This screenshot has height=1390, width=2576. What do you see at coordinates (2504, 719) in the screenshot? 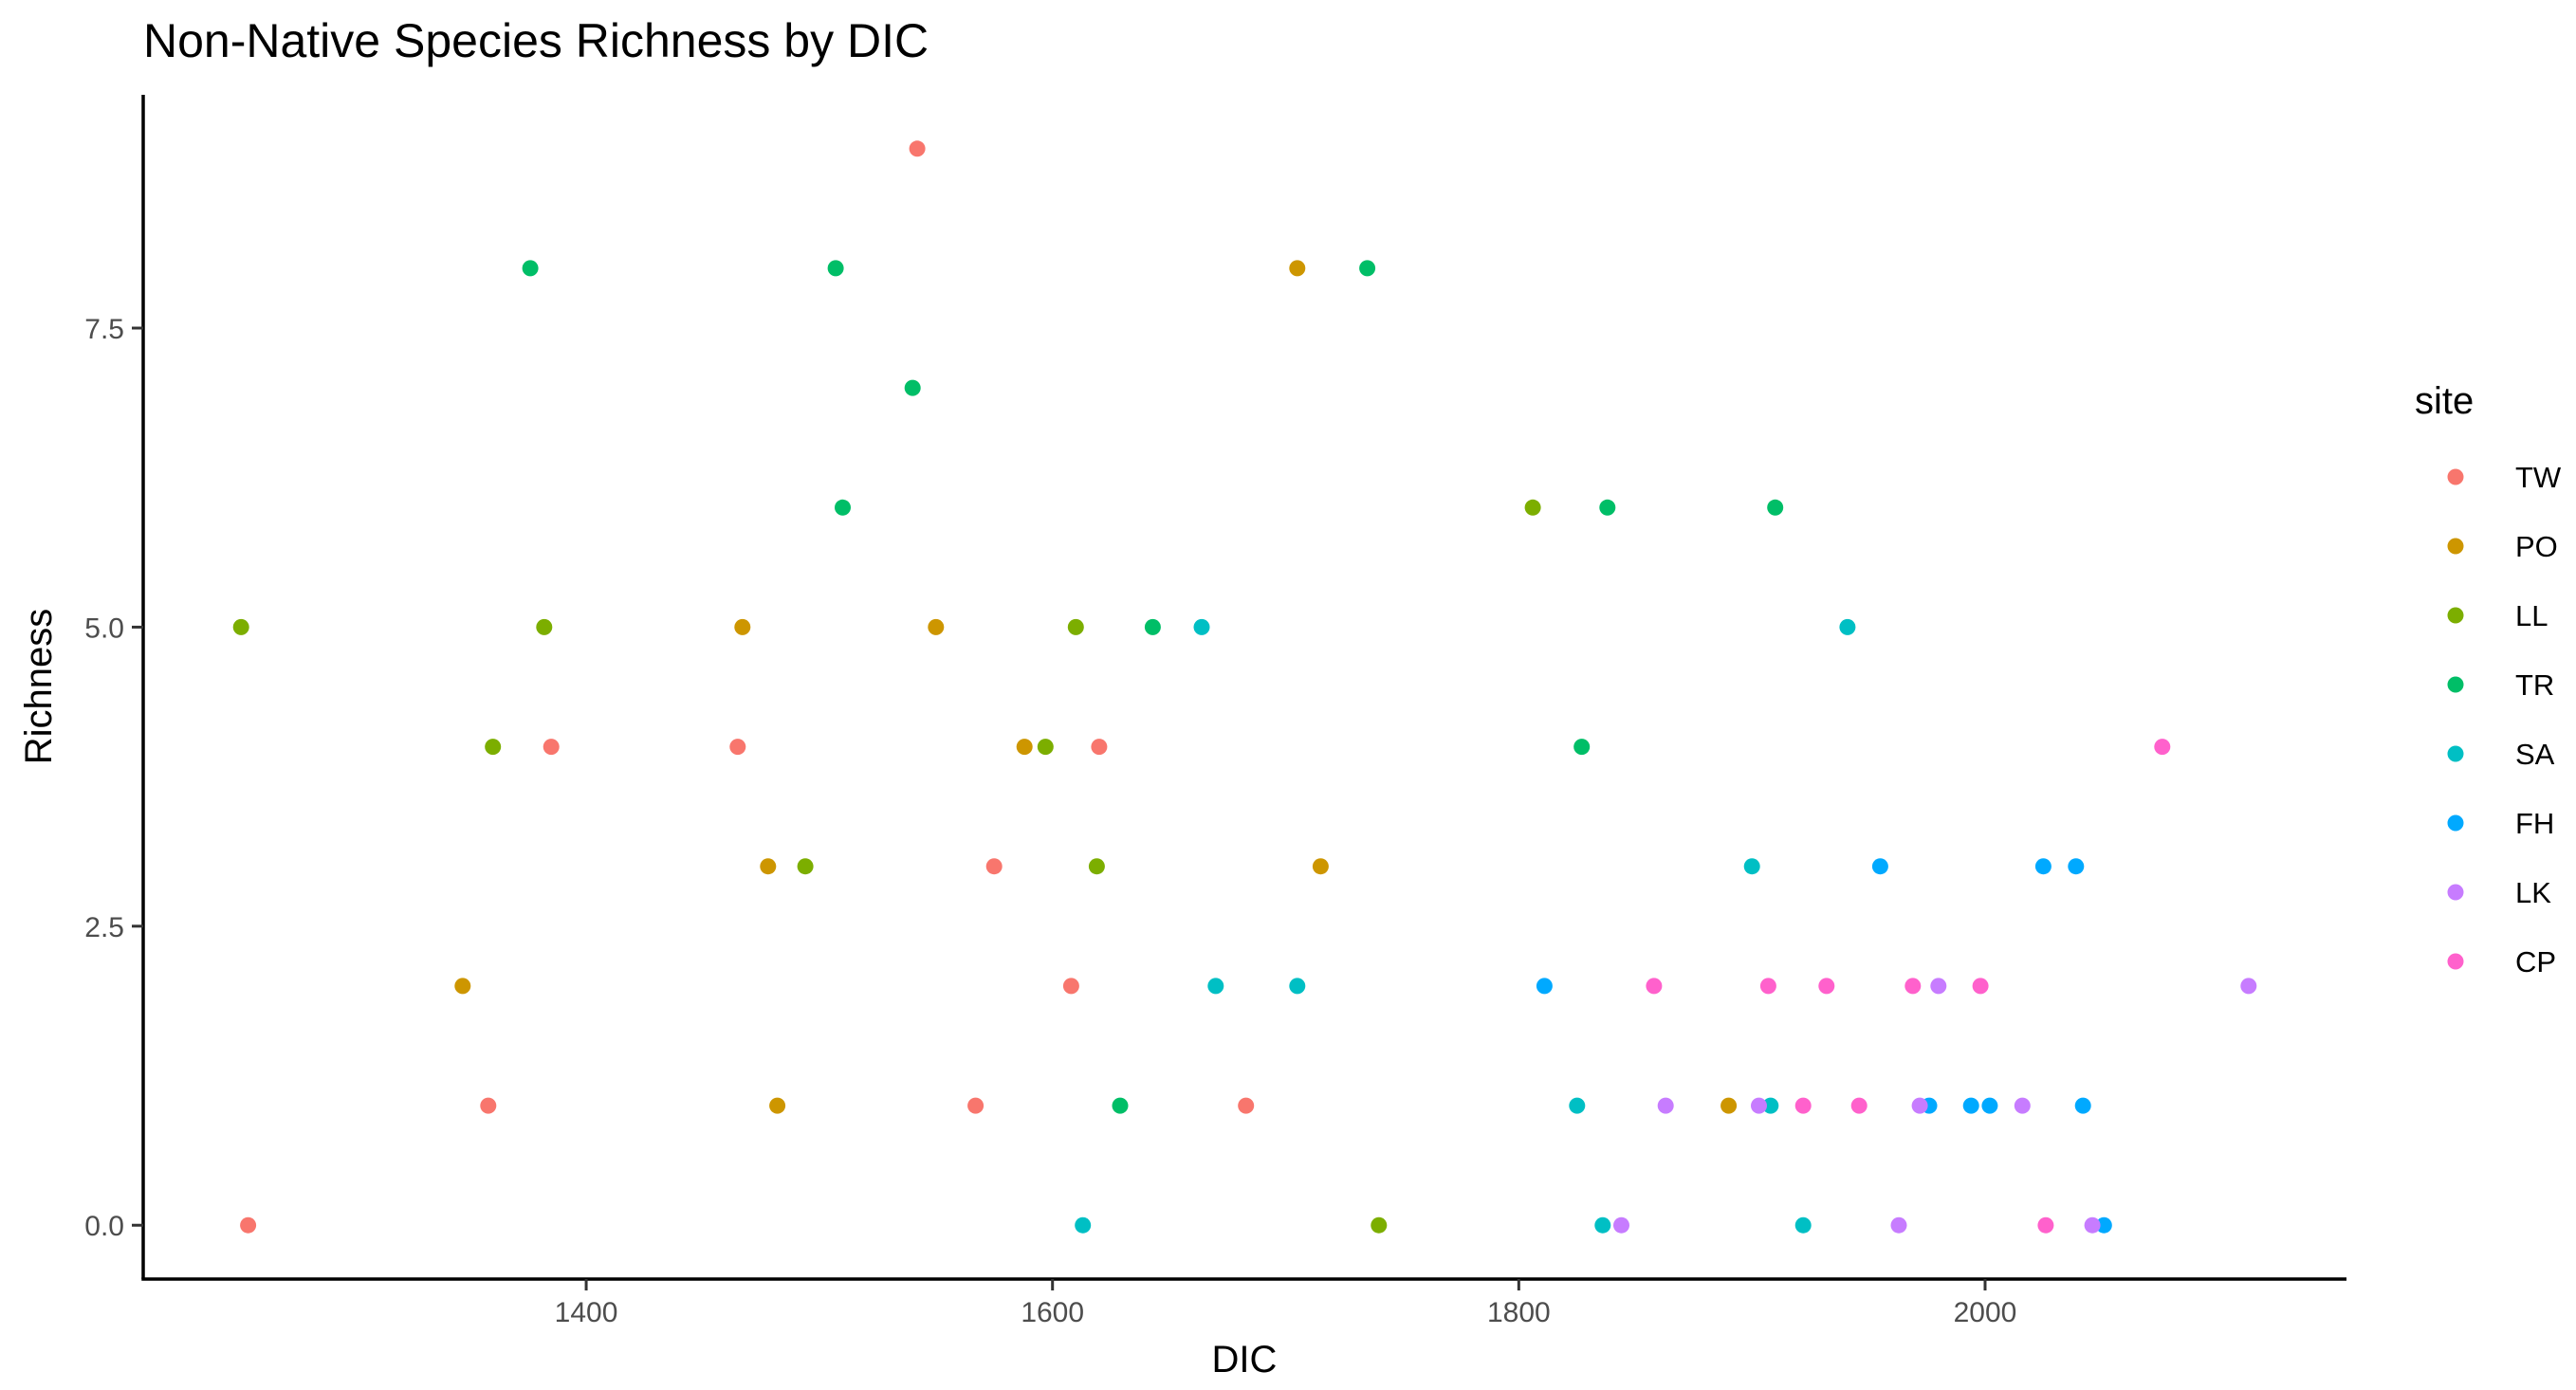
I see `legend-items: TW PO LL TR SA FH LK CP` at bounding box center [2504, 719].